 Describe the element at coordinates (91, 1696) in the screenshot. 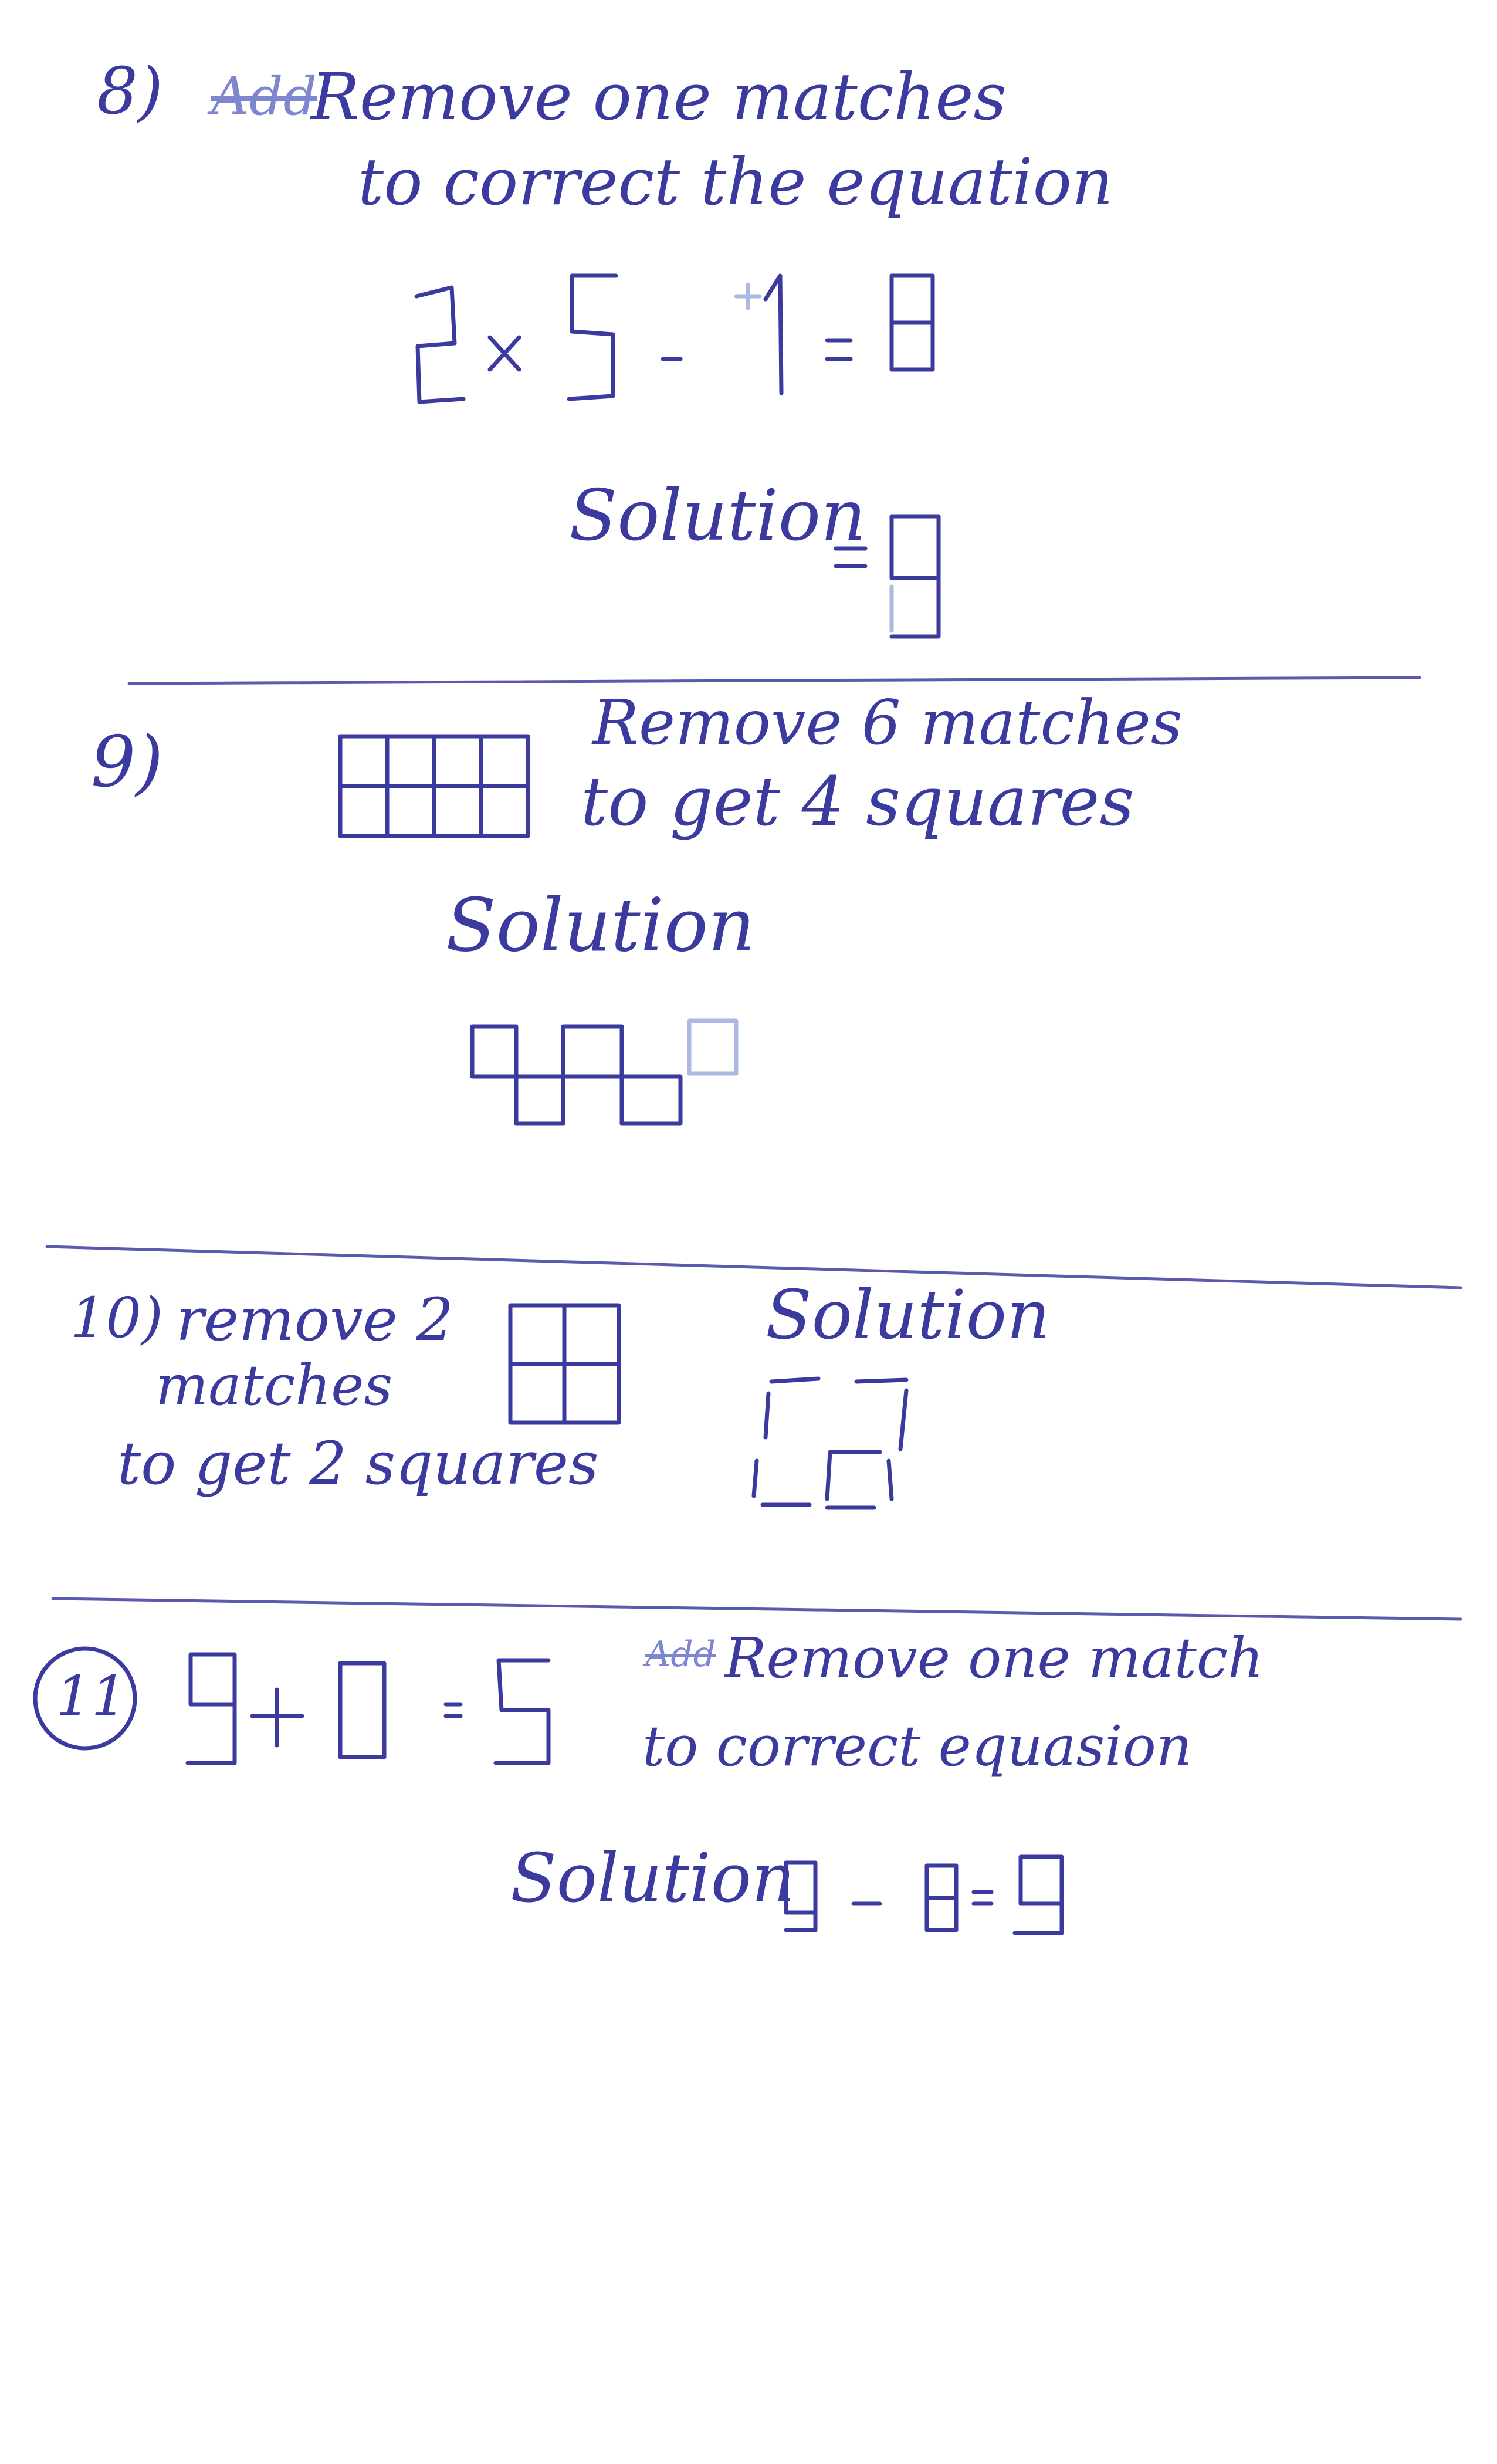

I see `problem-11-number: 11` at that location.